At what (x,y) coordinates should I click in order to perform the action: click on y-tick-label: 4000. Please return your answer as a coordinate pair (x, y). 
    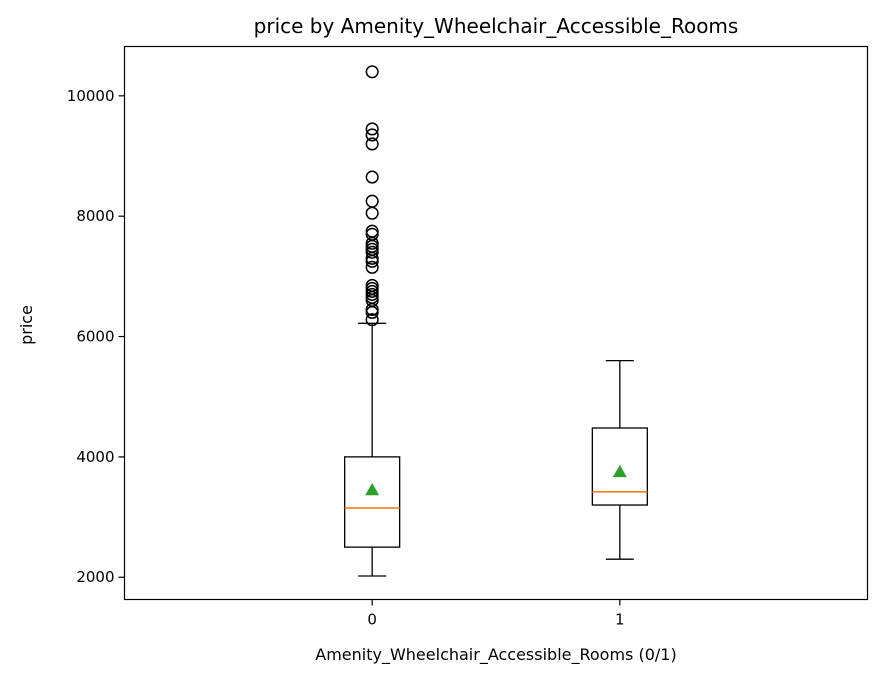
    Looking at the image, I should click on (95, 457).